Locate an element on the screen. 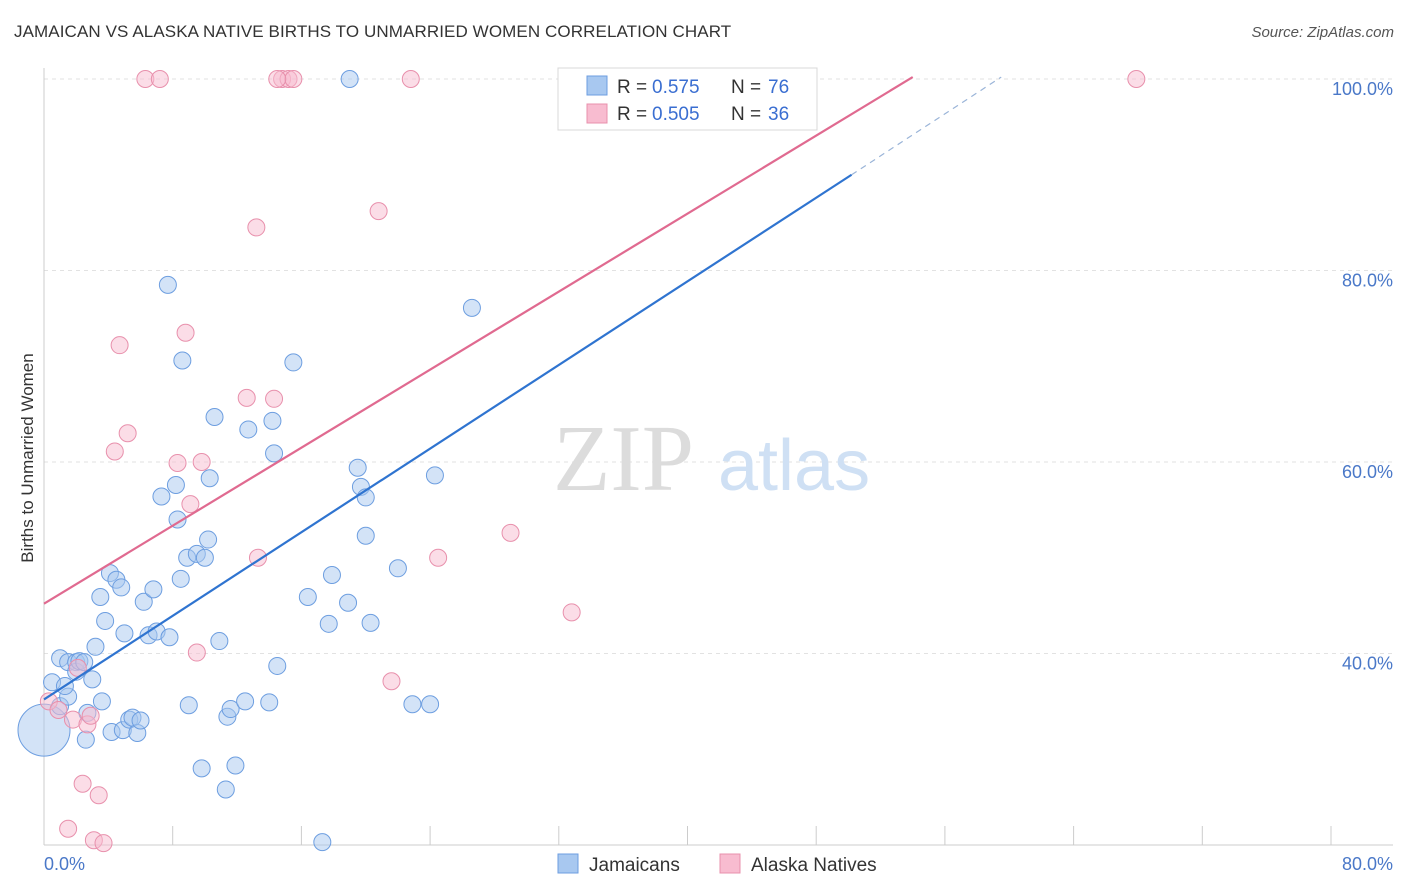  chart-source: Source: ZipAtlas.com is located at coordinates (1322, 32).